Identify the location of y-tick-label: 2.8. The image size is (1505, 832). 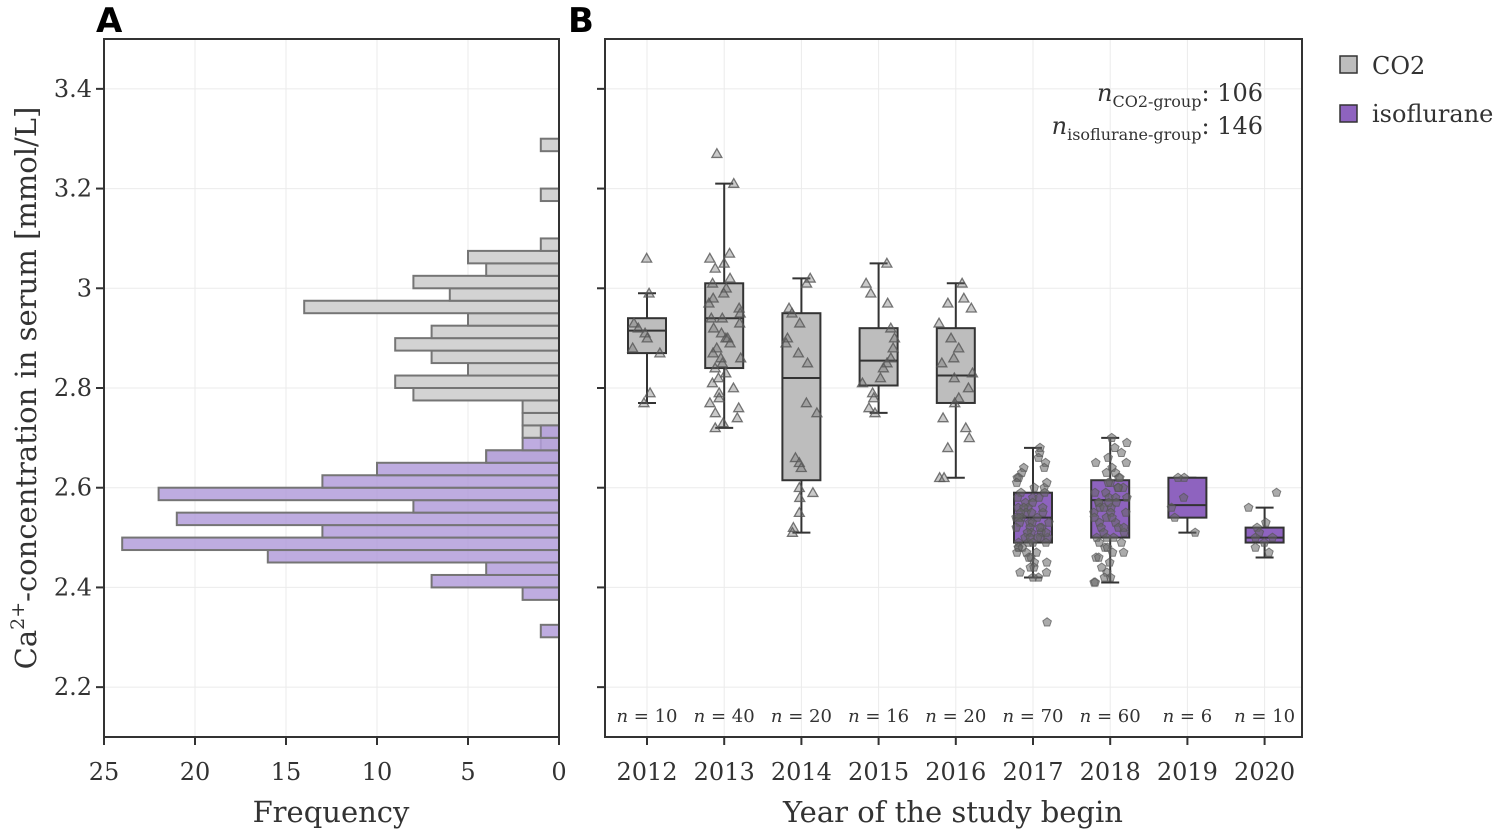
(73, 388).